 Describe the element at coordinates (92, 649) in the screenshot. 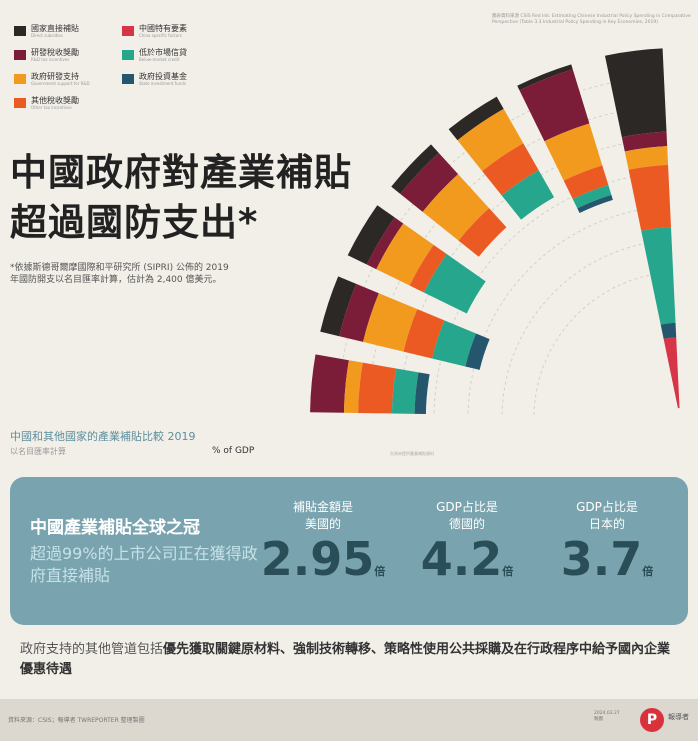

I see `bottom-text-plain: 政府支持的其他管道包括` at that location.